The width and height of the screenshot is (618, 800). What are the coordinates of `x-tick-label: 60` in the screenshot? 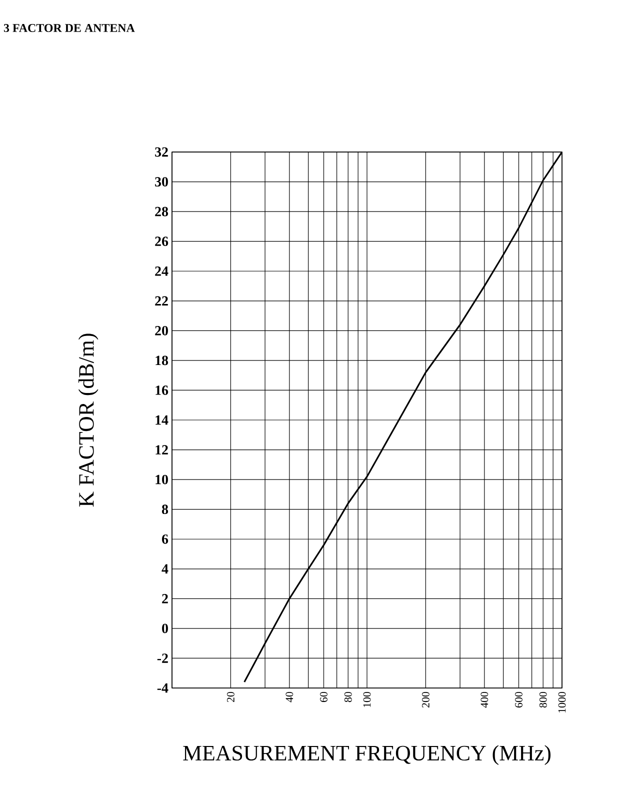 It's located at (324, 697).